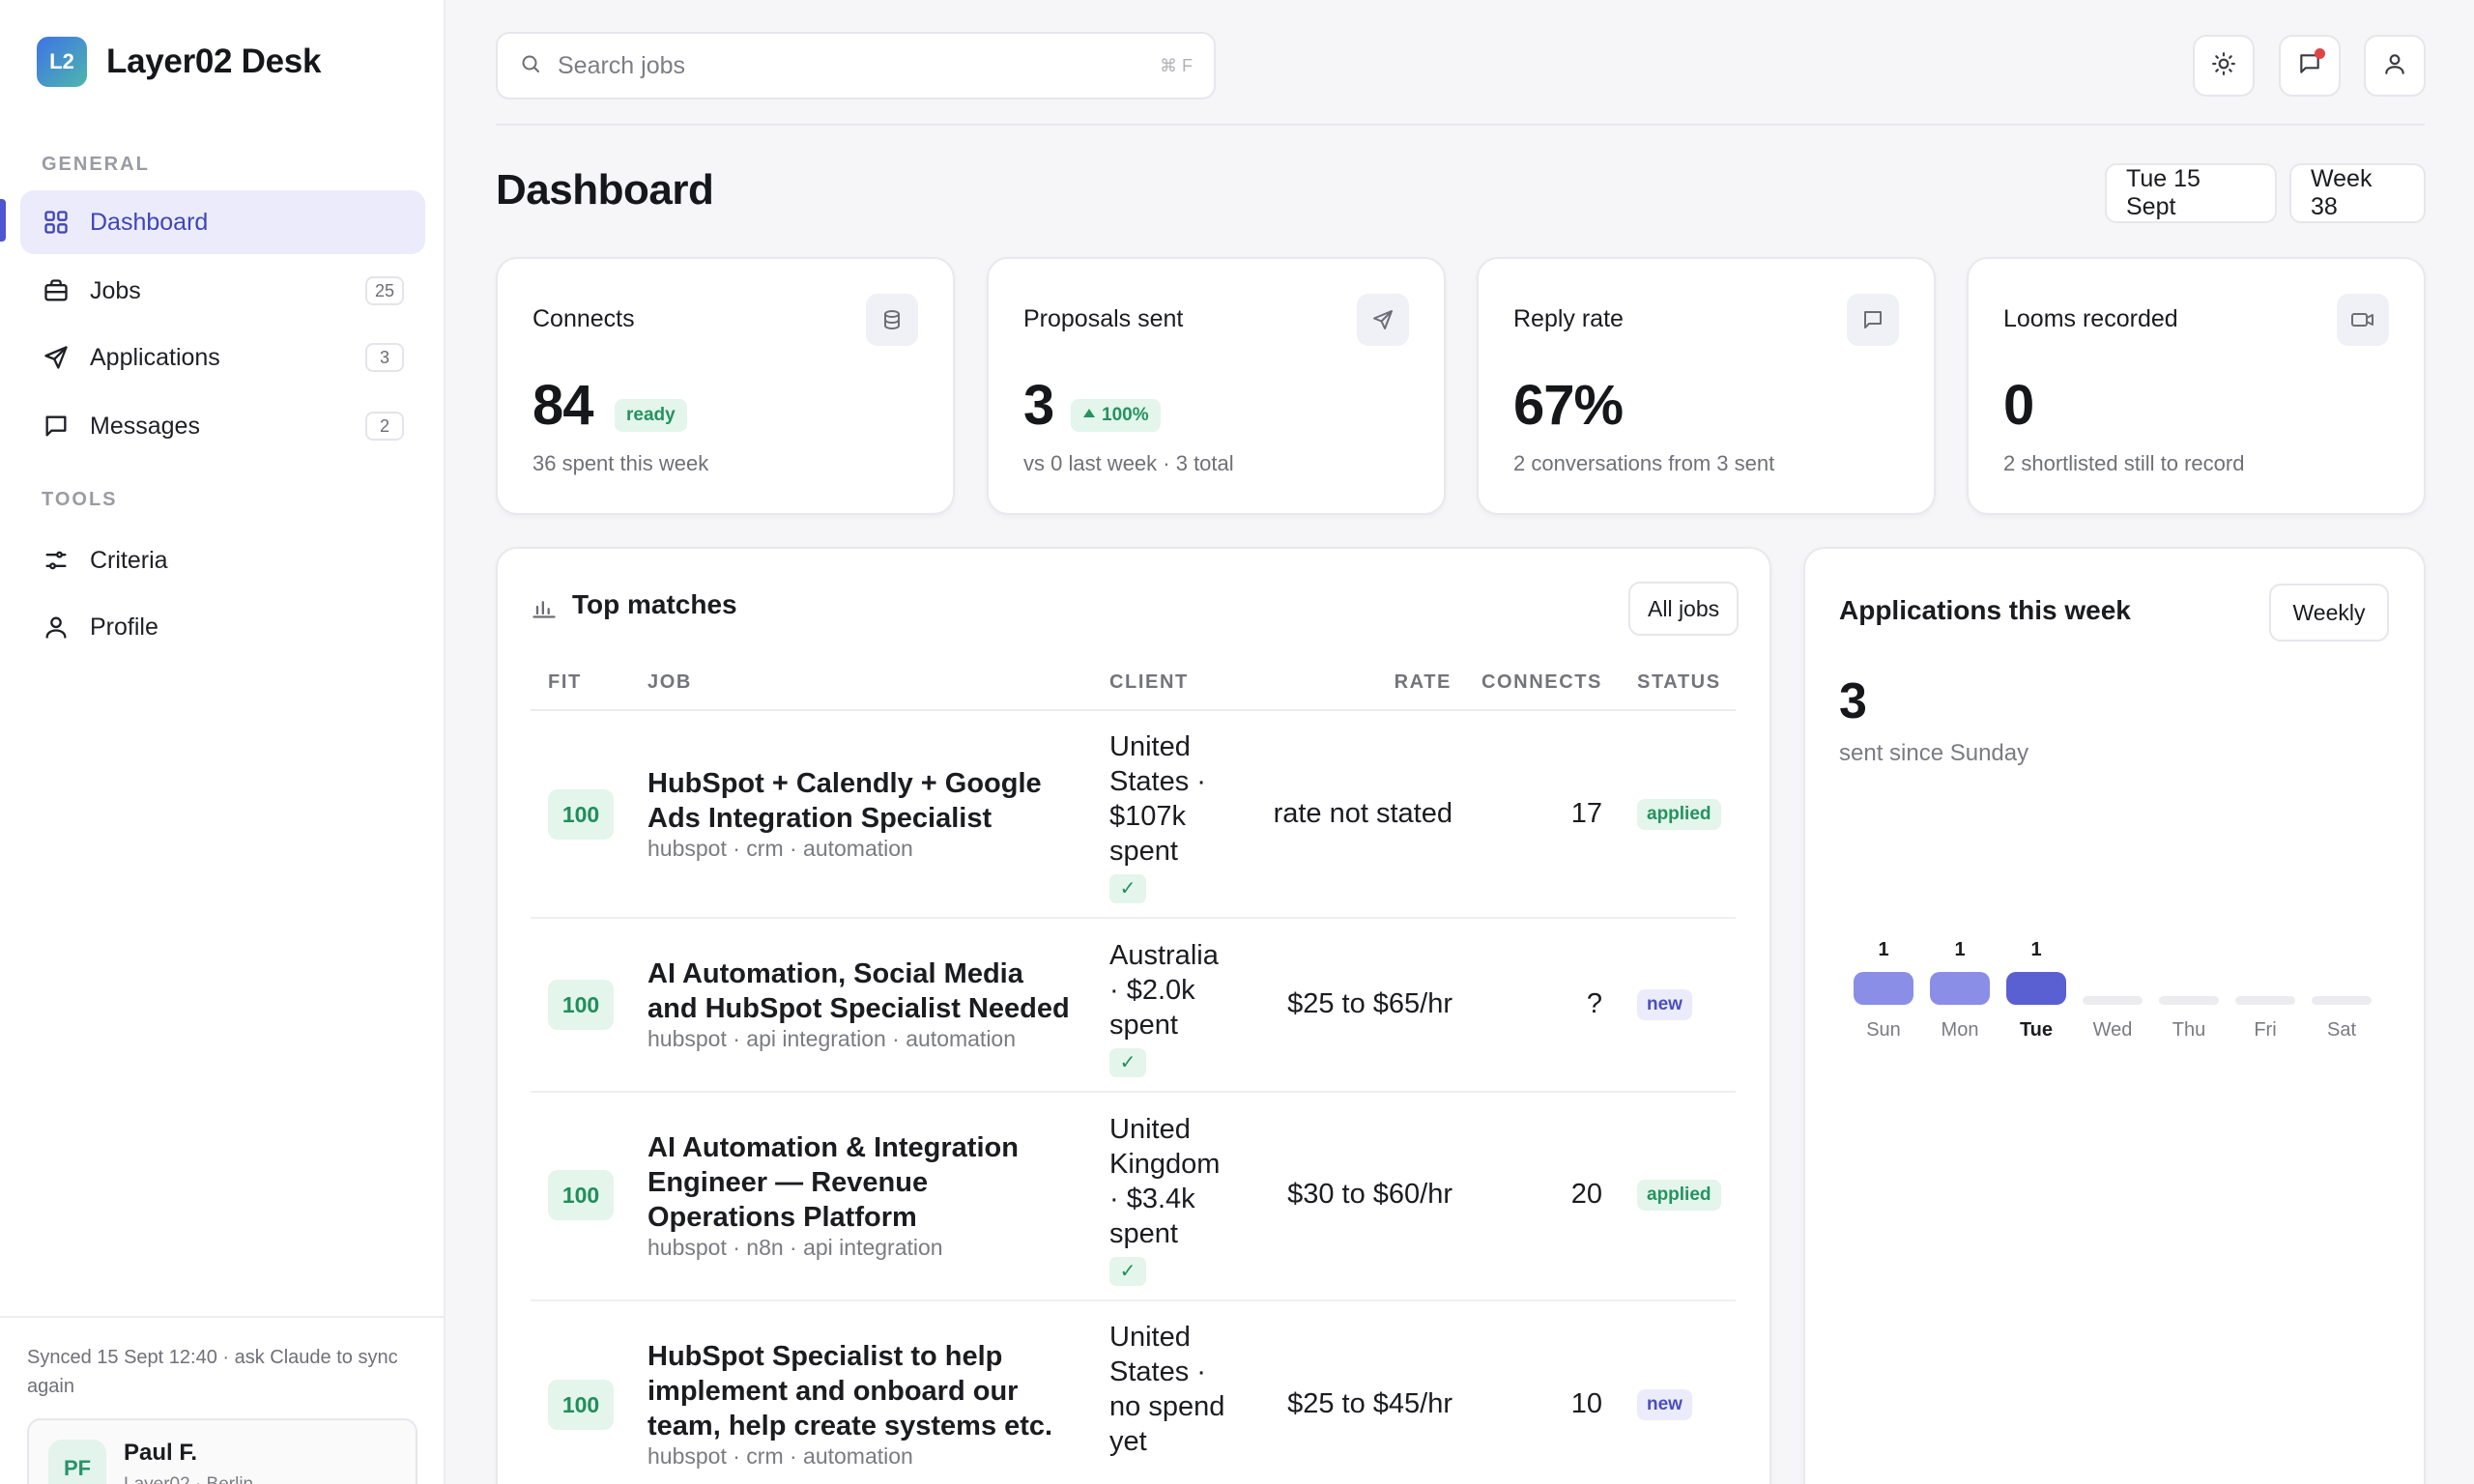  What do you see at coordinates (223, 291) in the screenshot?
I see `sidebar-item-jobs: Jobs 25` at bounding box center [223, 291].